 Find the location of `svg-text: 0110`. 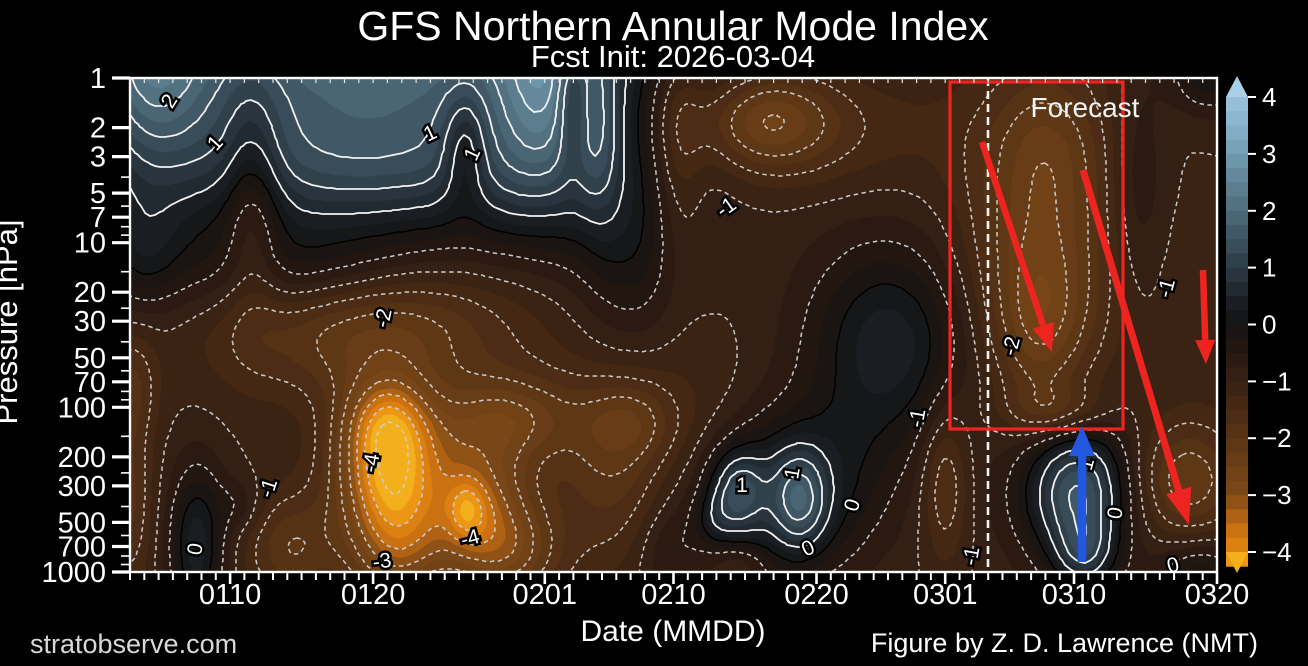

svg-text: 0110 is located at coordinates (230, 595).